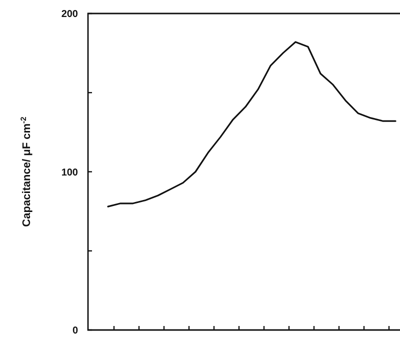 This screenshot has width=400, height=342. What do you see at coordinates (69, 14) in the screenshot?
I see `y-tick-label: 200` at bounding box center [69, 14].